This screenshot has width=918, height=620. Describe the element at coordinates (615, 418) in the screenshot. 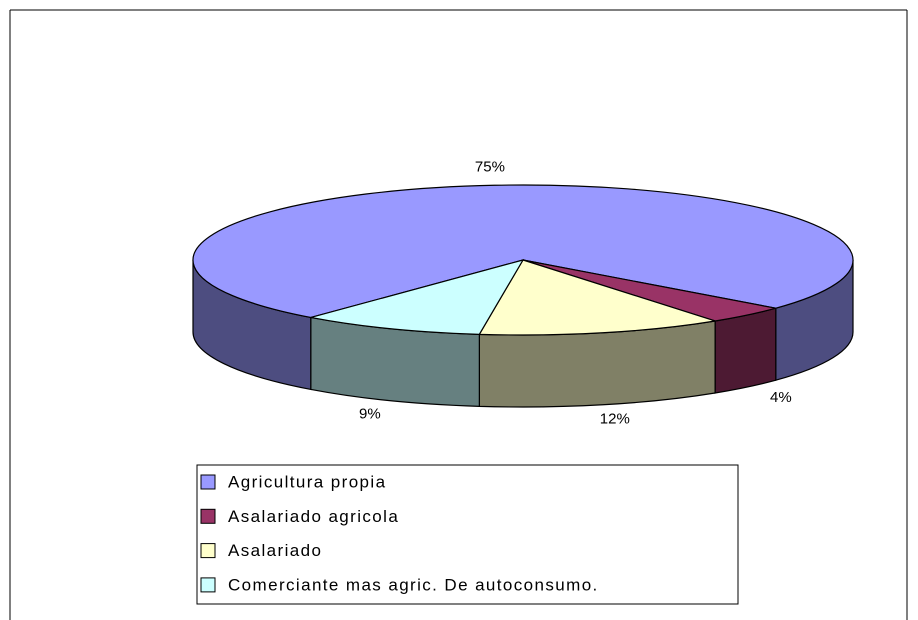

I see `data-label: 12%` at that location.